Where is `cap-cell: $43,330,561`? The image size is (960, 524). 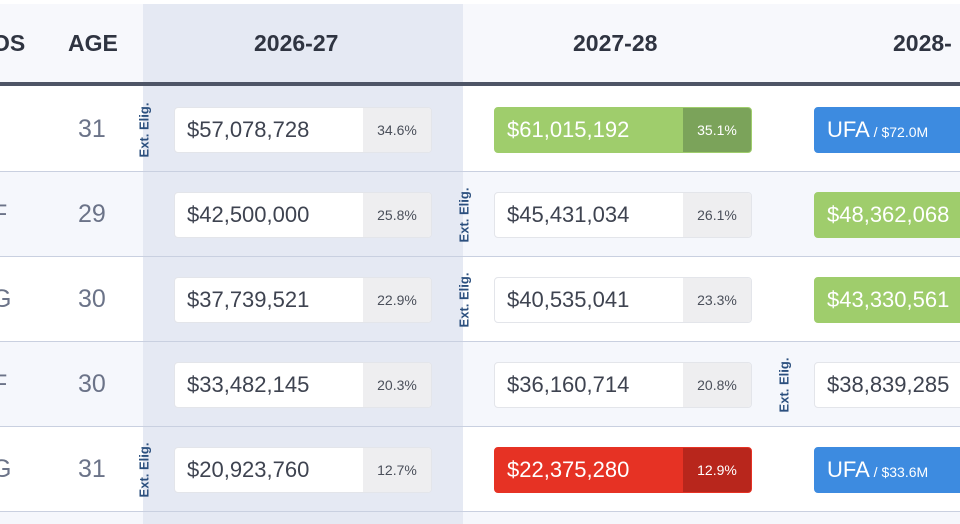 cap-cell: $43,330,561 is located at coordinates (887, 300).